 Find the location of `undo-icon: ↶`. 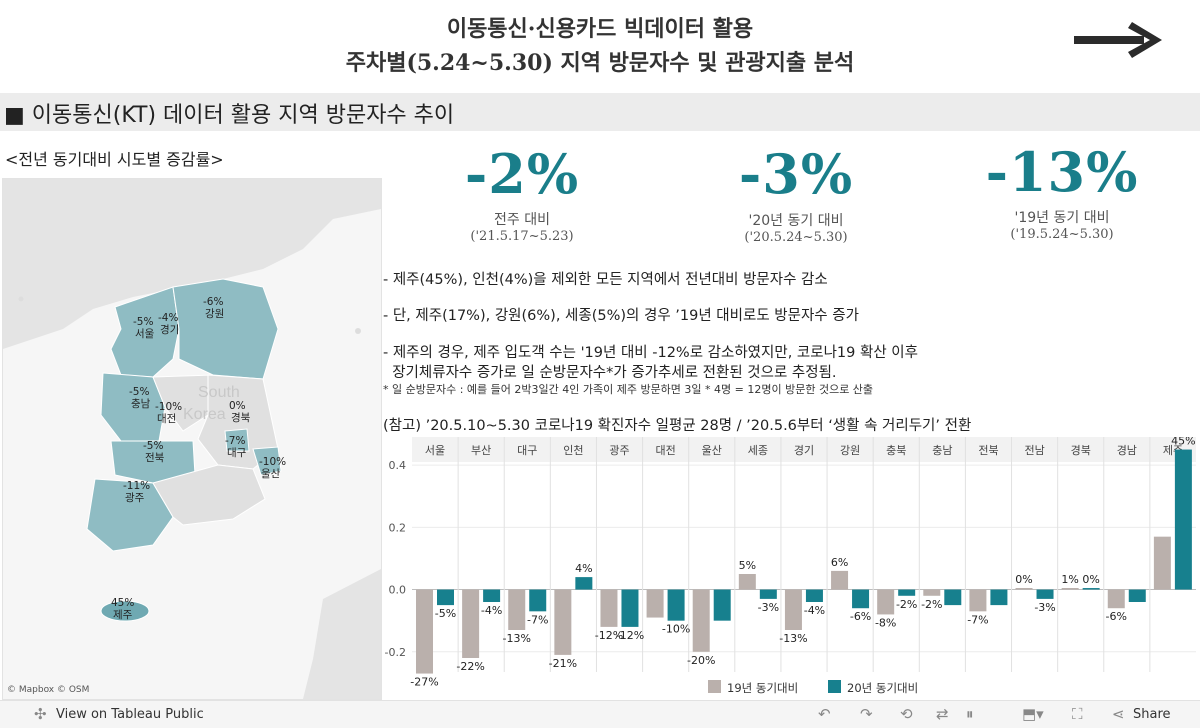

undo-icon: ↶ is located at coordinates (824, 714).